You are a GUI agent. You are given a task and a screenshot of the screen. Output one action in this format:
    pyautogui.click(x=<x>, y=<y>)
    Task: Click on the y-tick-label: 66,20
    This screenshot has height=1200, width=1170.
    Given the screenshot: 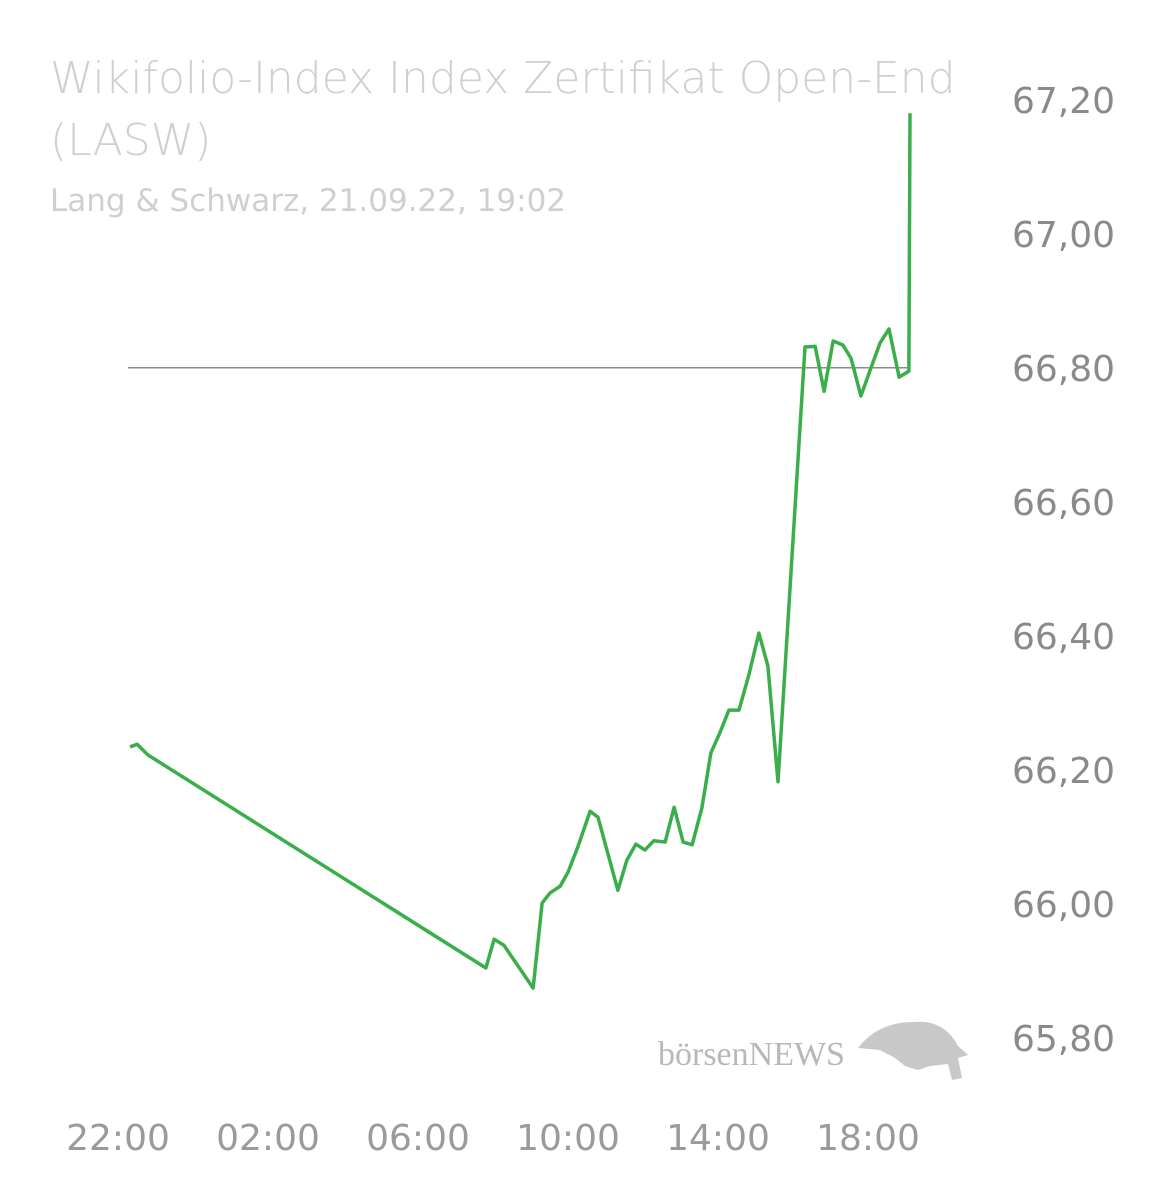 What is the action you would take?
    pyautogui.click(x=1063, y=771)
    